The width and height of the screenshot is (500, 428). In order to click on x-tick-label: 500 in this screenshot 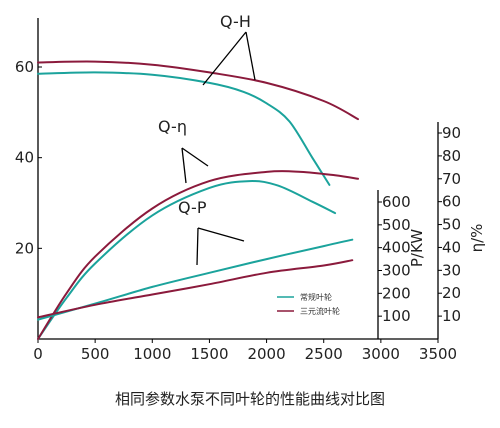, I will do `click(95, 354)`.